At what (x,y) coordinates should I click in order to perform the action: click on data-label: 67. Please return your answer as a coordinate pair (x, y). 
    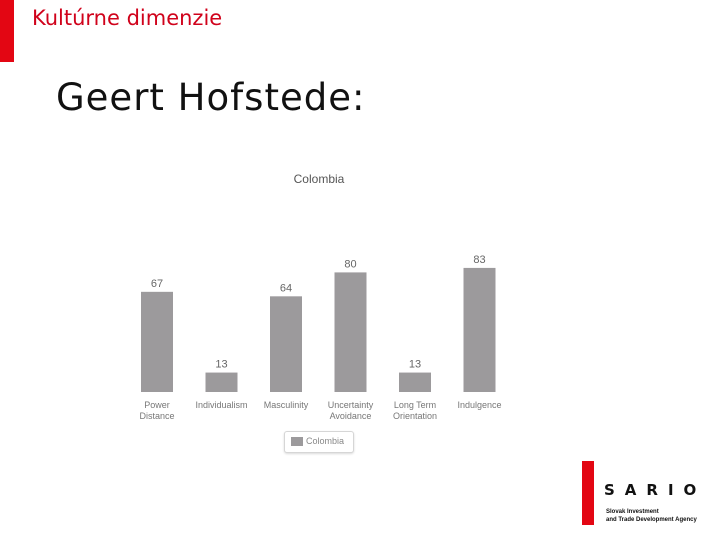
    Looking at the image, I should click on (157, 284).